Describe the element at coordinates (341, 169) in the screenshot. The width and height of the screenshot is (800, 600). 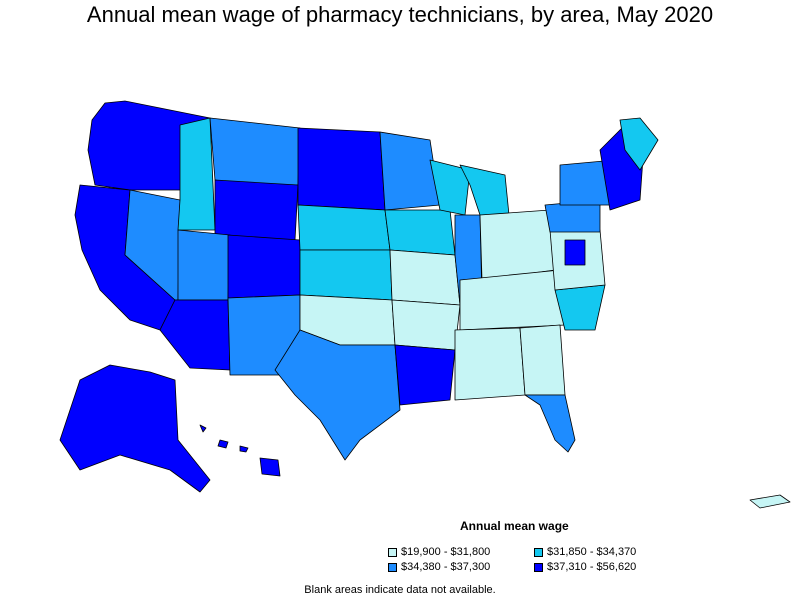
I see `region-dakotas` at that location.